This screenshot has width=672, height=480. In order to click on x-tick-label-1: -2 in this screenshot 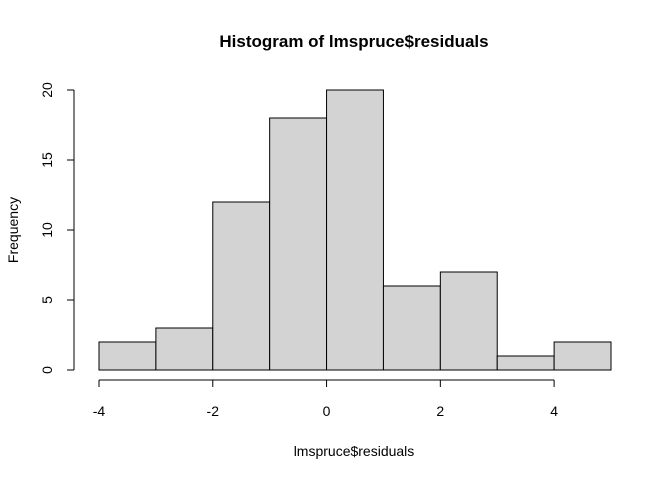, I will do `click(213, 411)`.